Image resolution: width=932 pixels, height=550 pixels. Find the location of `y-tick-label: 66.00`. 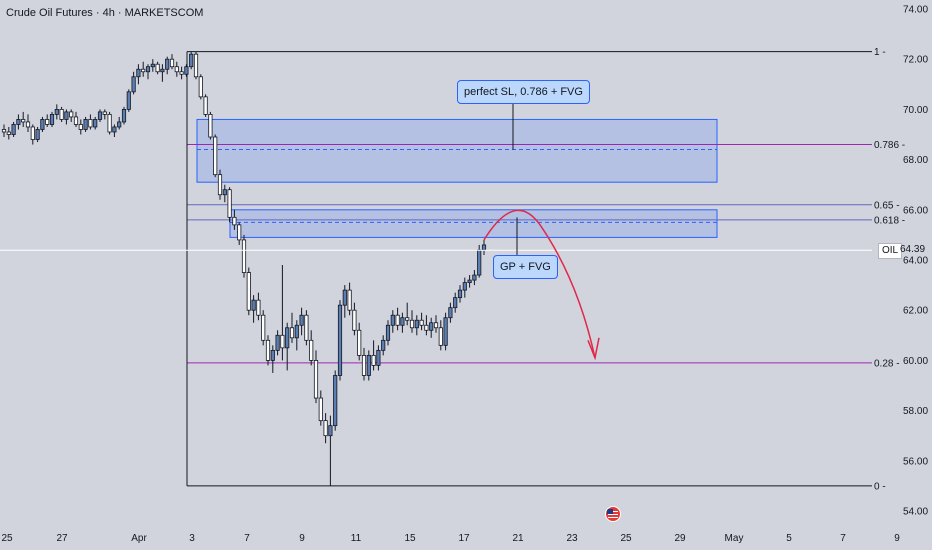

y-tick-label: 66.00 is located at coordinates (915, 210).